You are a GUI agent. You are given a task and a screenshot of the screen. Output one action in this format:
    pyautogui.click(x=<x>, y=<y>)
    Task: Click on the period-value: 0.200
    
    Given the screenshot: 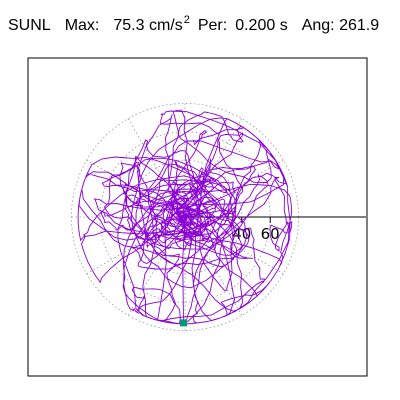 What is the action you would take?
    pyautogui.click(x=255, y=25)
    